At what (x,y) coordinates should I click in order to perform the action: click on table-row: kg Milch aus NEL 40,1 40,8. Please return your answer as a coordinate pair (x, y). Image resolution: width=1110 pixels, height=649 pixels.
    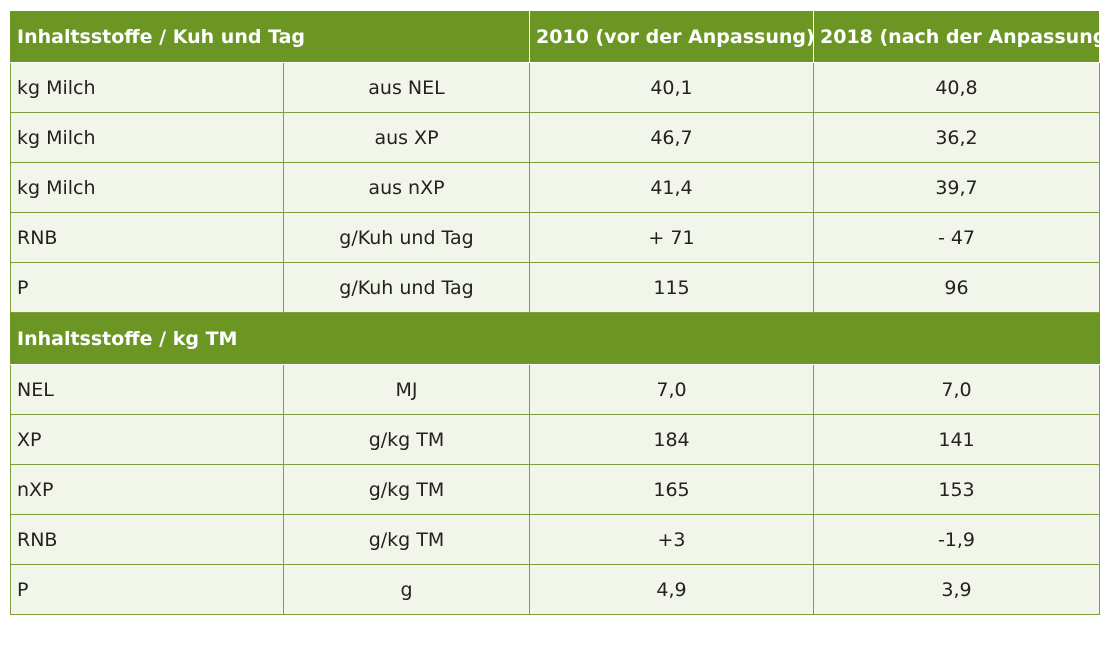
    Looking at the image, I should click on (555, 87).